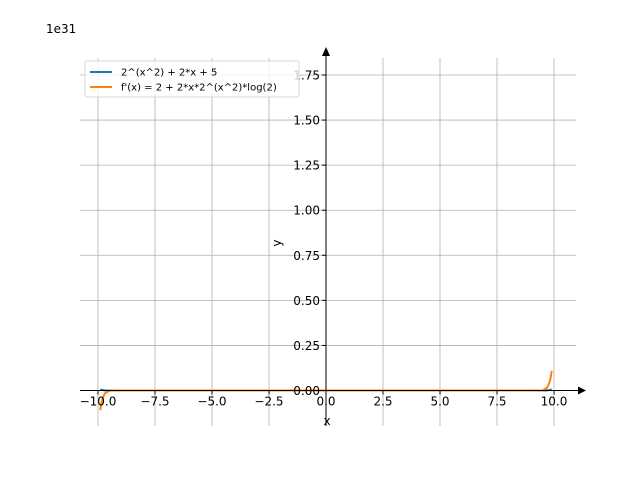 This screenshot has height=480, width=640. I want to click on x-tick-label: 7.5, so click(496, 402).